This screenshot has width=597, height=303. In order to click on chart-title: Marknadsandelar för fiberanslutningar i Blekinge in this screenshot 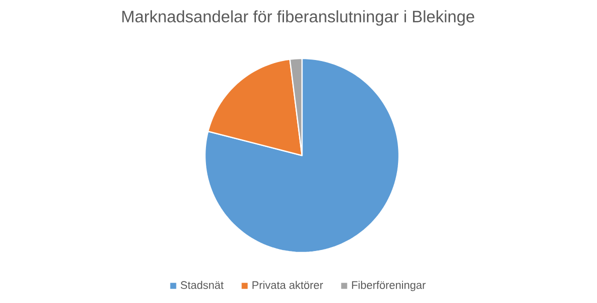, I will do `click(298, 18)`.